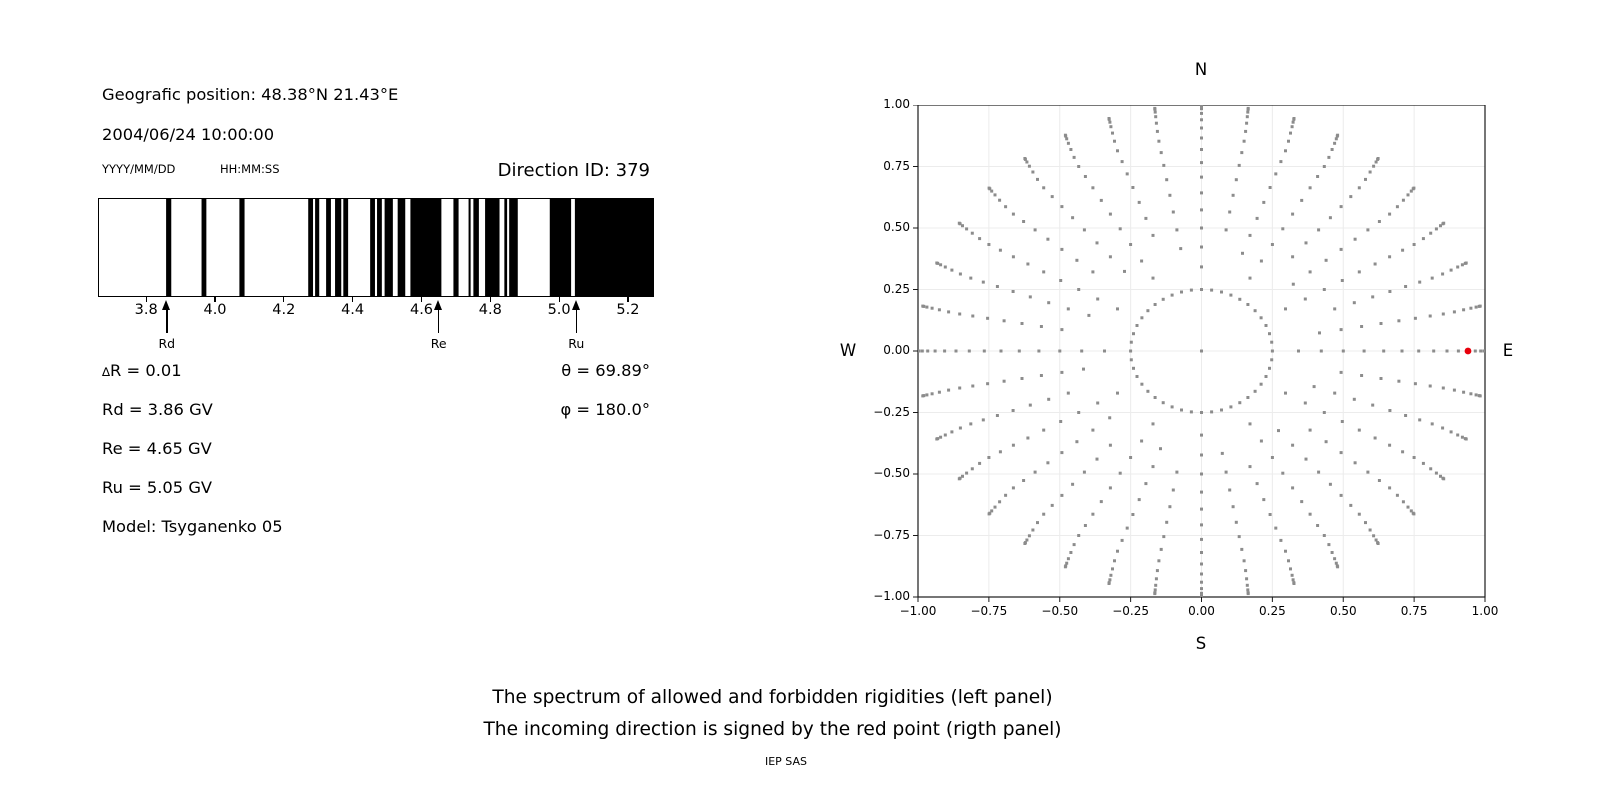 The width and height of the screenshot is (1600, 800). What do you see at coordinates (891, 534) in the screenshot?
I see `y-tick-label: −0.75` at bounding box center [891, 534].